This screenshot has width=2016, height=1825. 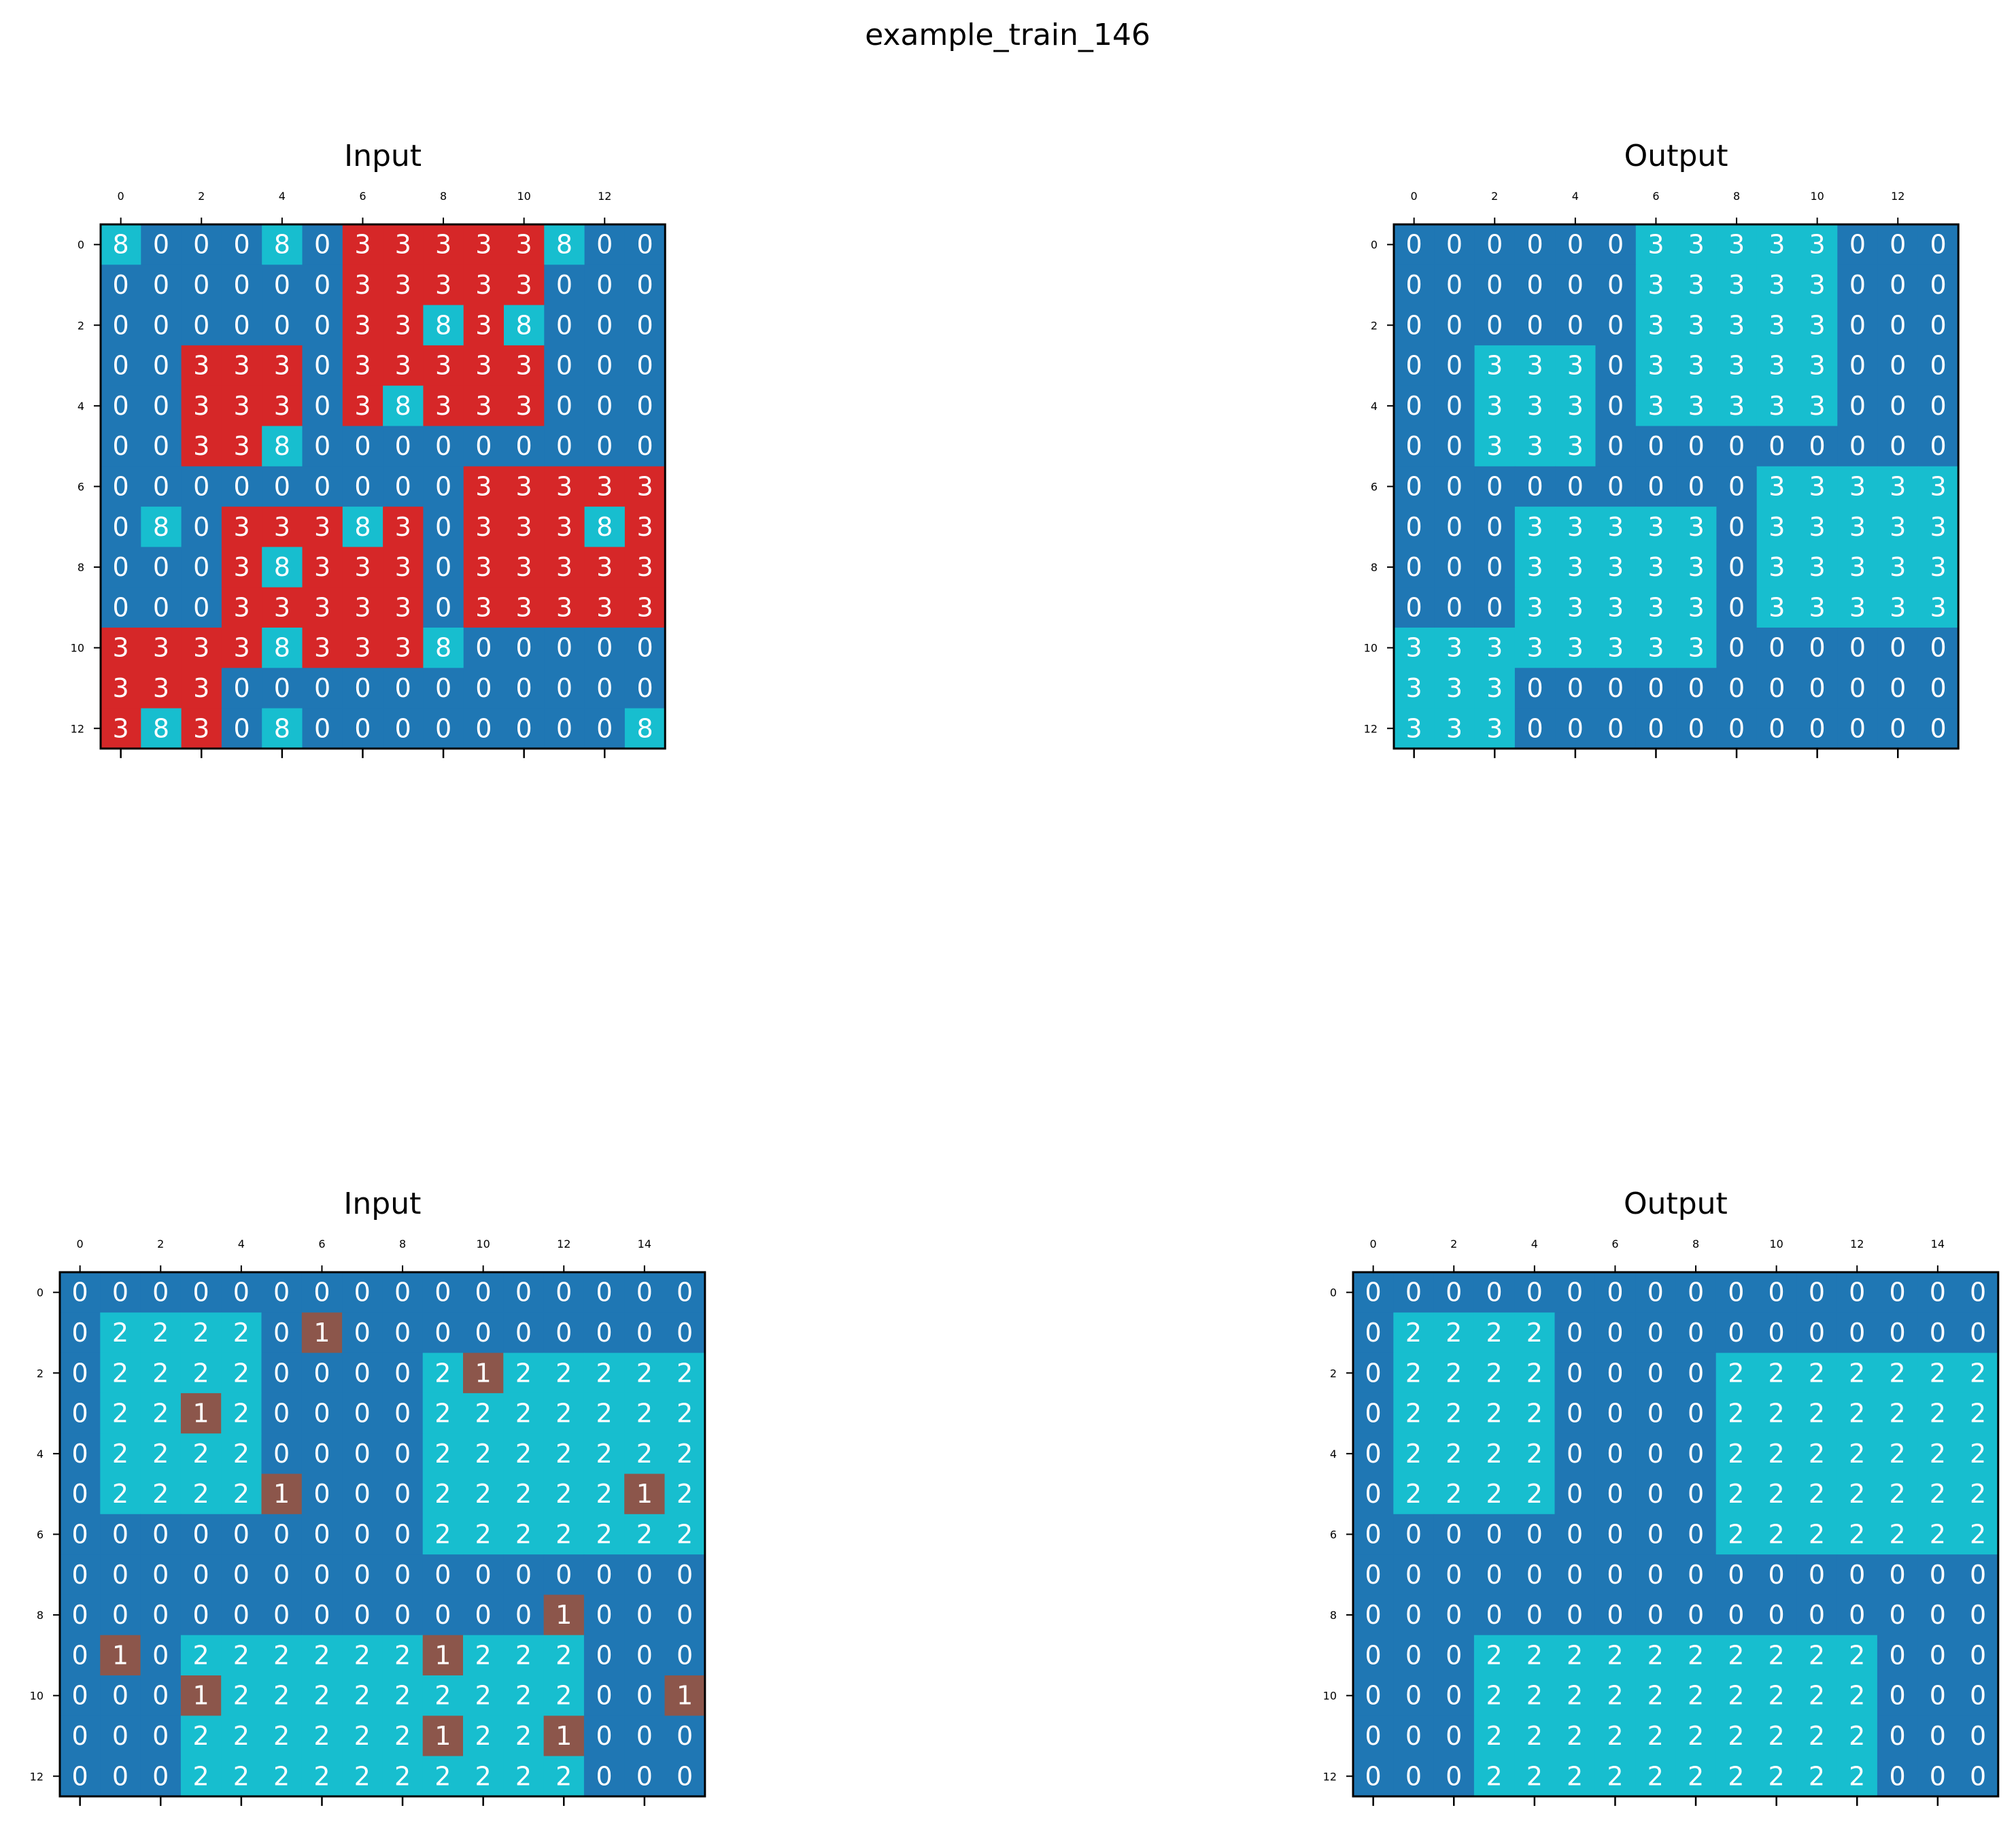 I want to click on x-tick-label: 4, so click(x=241, y=1244).